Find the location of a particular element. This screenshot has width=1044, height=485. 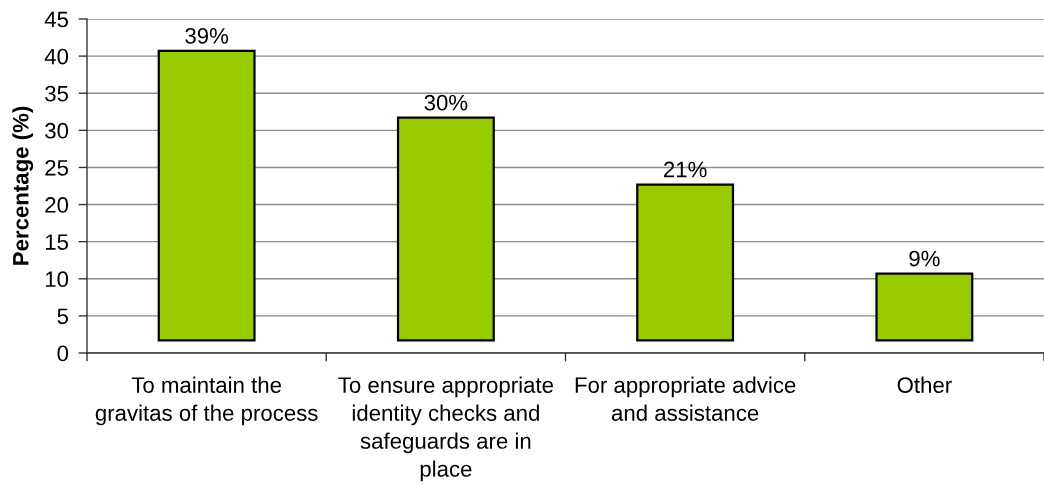

y-tick-label: 40 is located at coordinates (56, 56).